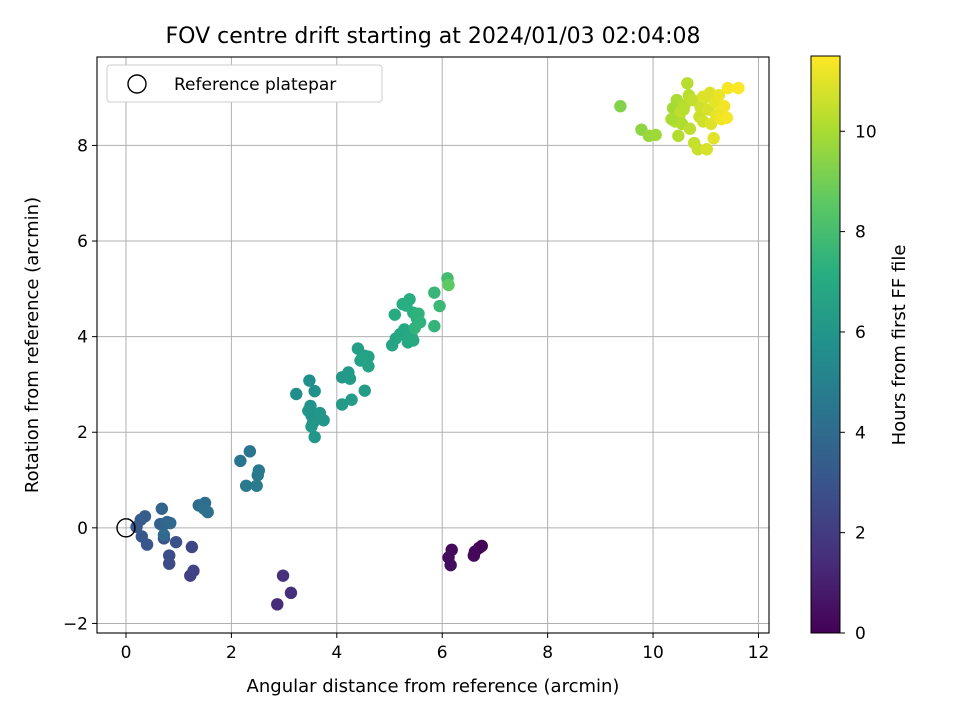 The width and height of the screenshot is (960, 720). What do you see at coordinates (336, 653) in the screenshot?
I see `x-tick-label: 4` at bounding box center [336, 653].